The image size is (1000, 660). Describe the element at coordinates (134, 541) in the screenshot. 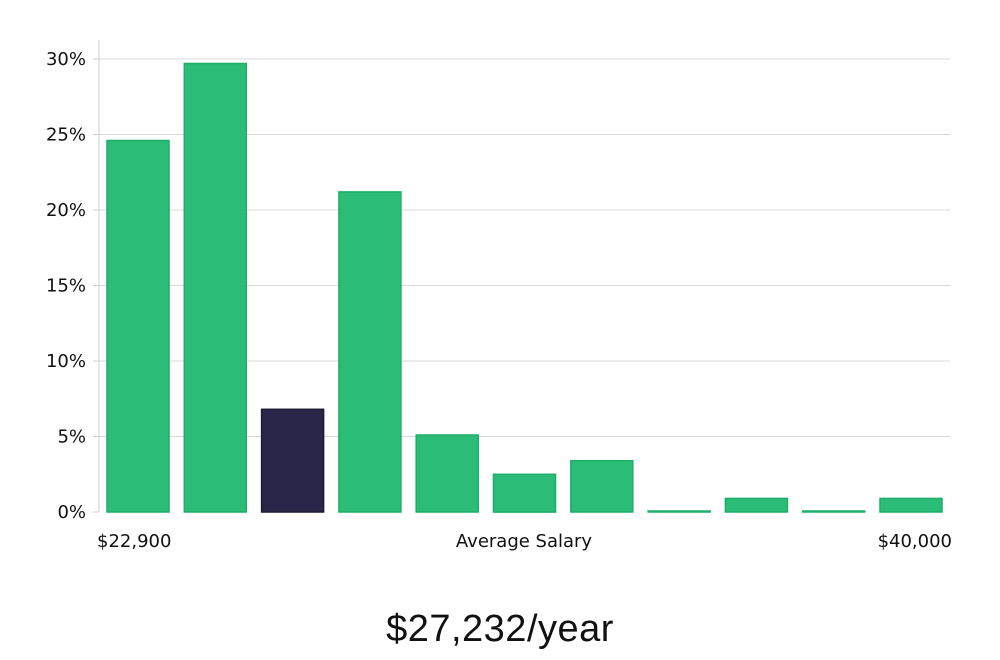

I see `x-min-label: $22,900` at that location.